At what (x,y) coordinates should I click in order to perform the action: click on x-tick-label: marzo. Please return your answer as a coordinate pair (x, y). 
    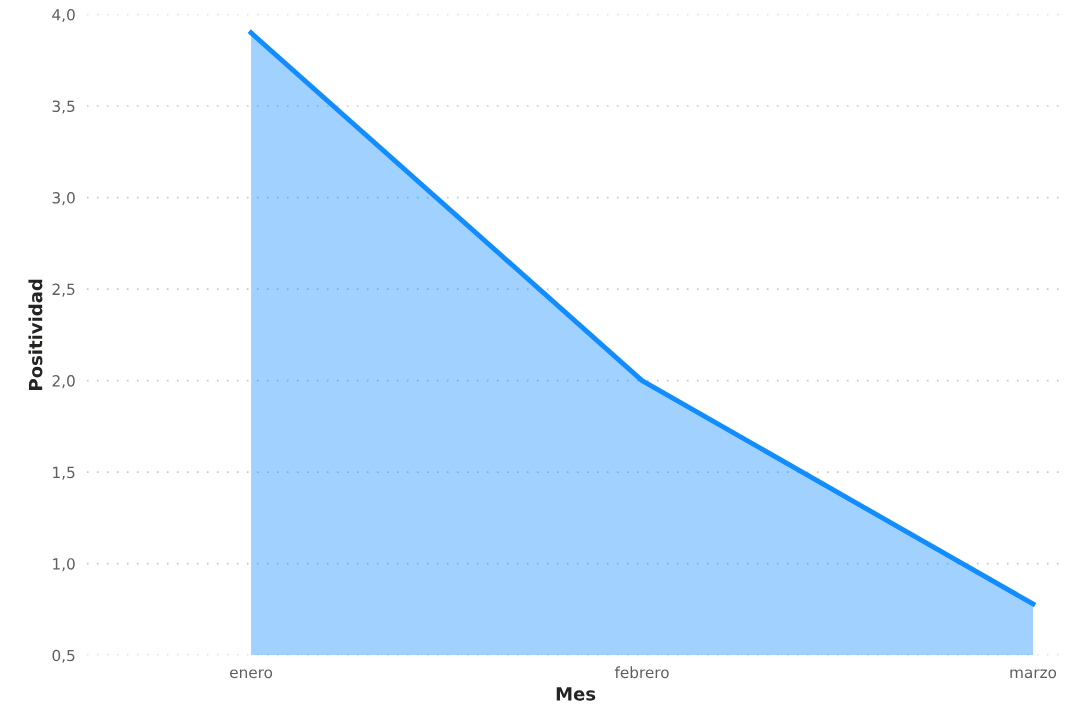
    Looking at the image, I should click on (1033, 674).